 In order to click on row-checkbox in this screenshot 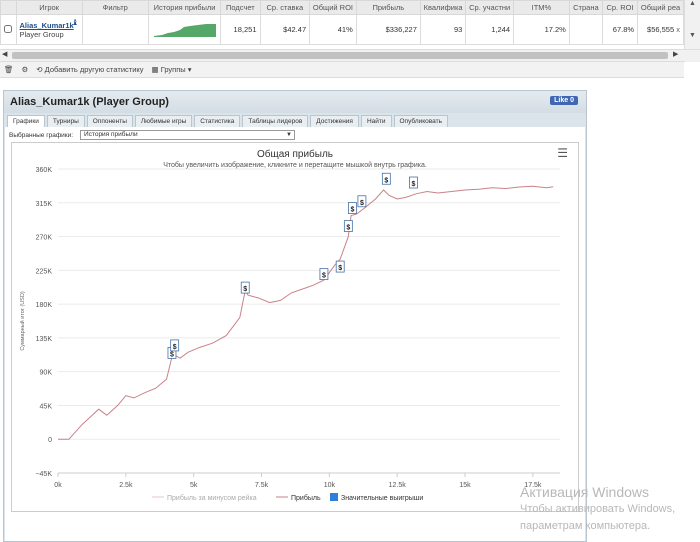, I will do `click(8, 28)`.